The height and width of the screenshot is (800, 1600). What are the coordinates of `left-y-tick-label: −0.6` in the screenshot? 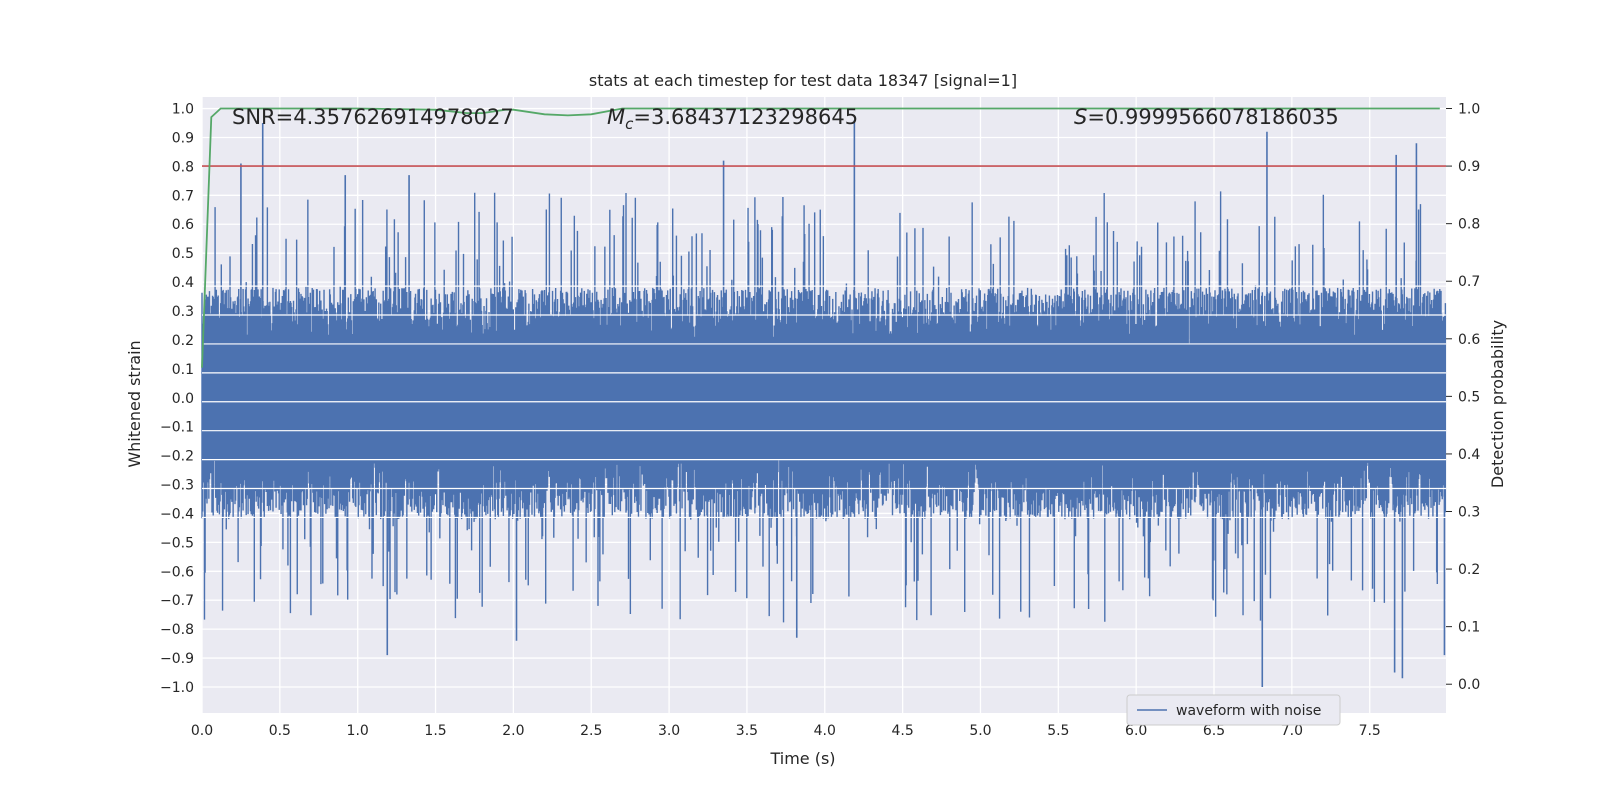 It's located at (177, 572).